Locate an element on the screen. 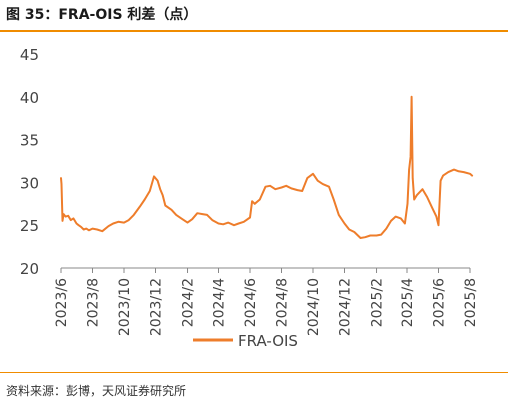 The width and height of the screenshot is (508, 403). x-tick-label: 2025/6 is located at coordinates (439, 302).